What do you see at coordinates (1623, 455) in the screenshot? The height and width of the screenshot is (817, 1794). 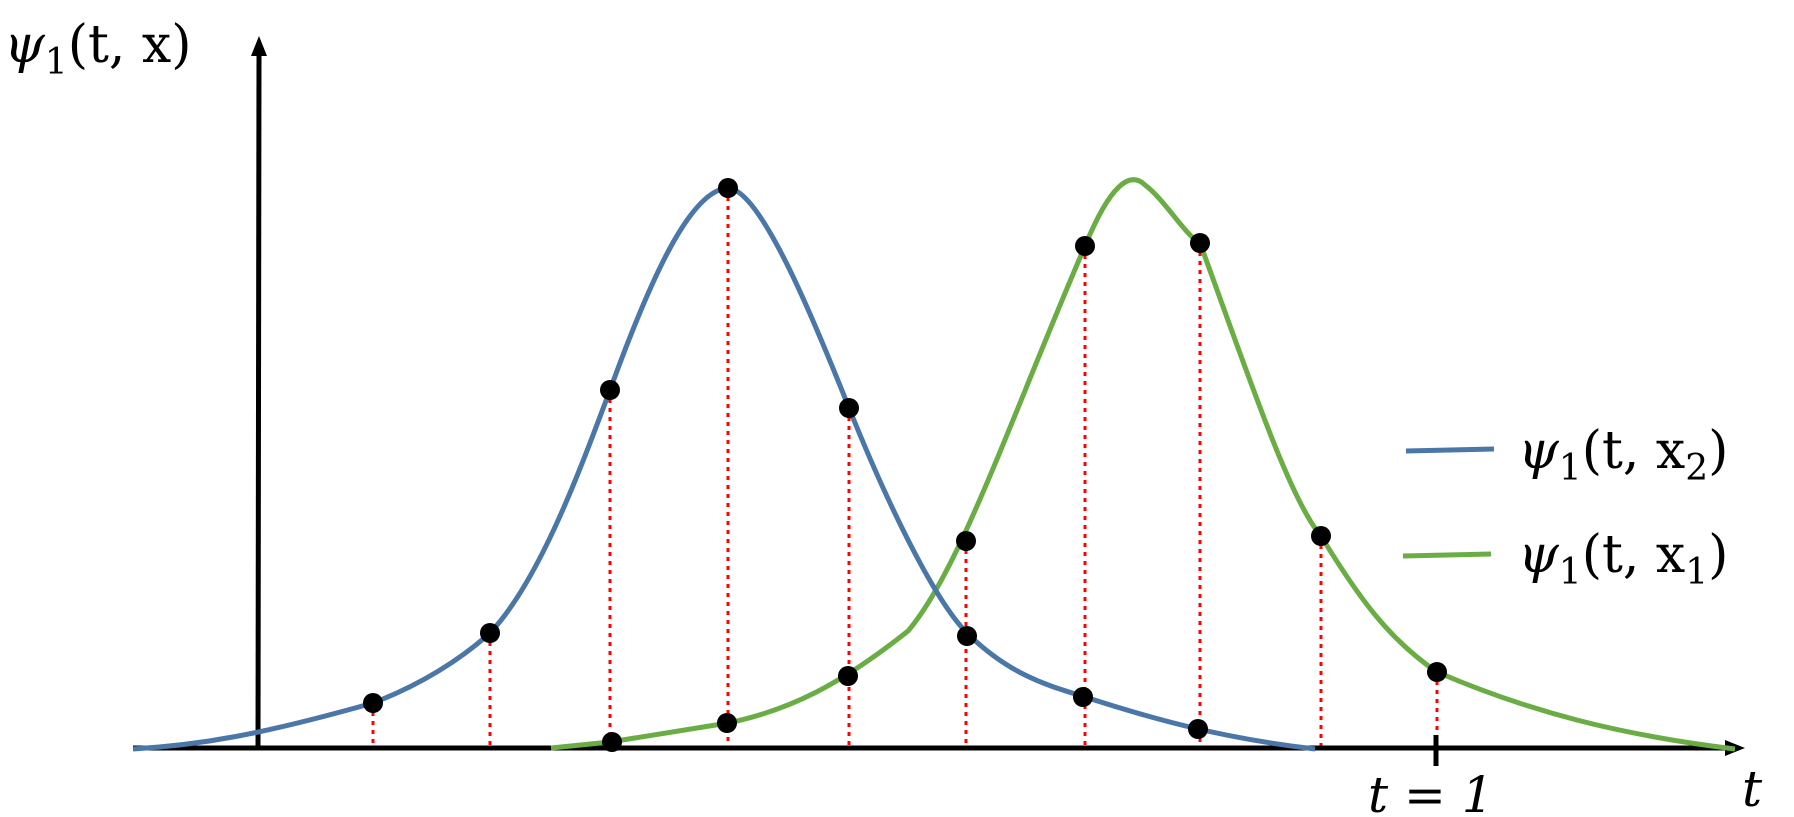 I see `legend-label-x2: ψ1(t, x2)` at bounding box center [1623, 455].